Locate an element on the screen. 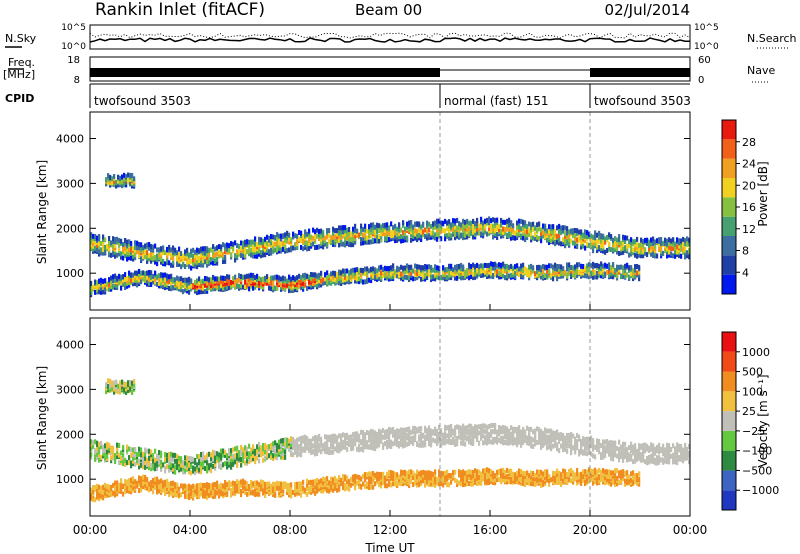  nsearch-tick-top: 10^5 is located at coordinates (706, 28).